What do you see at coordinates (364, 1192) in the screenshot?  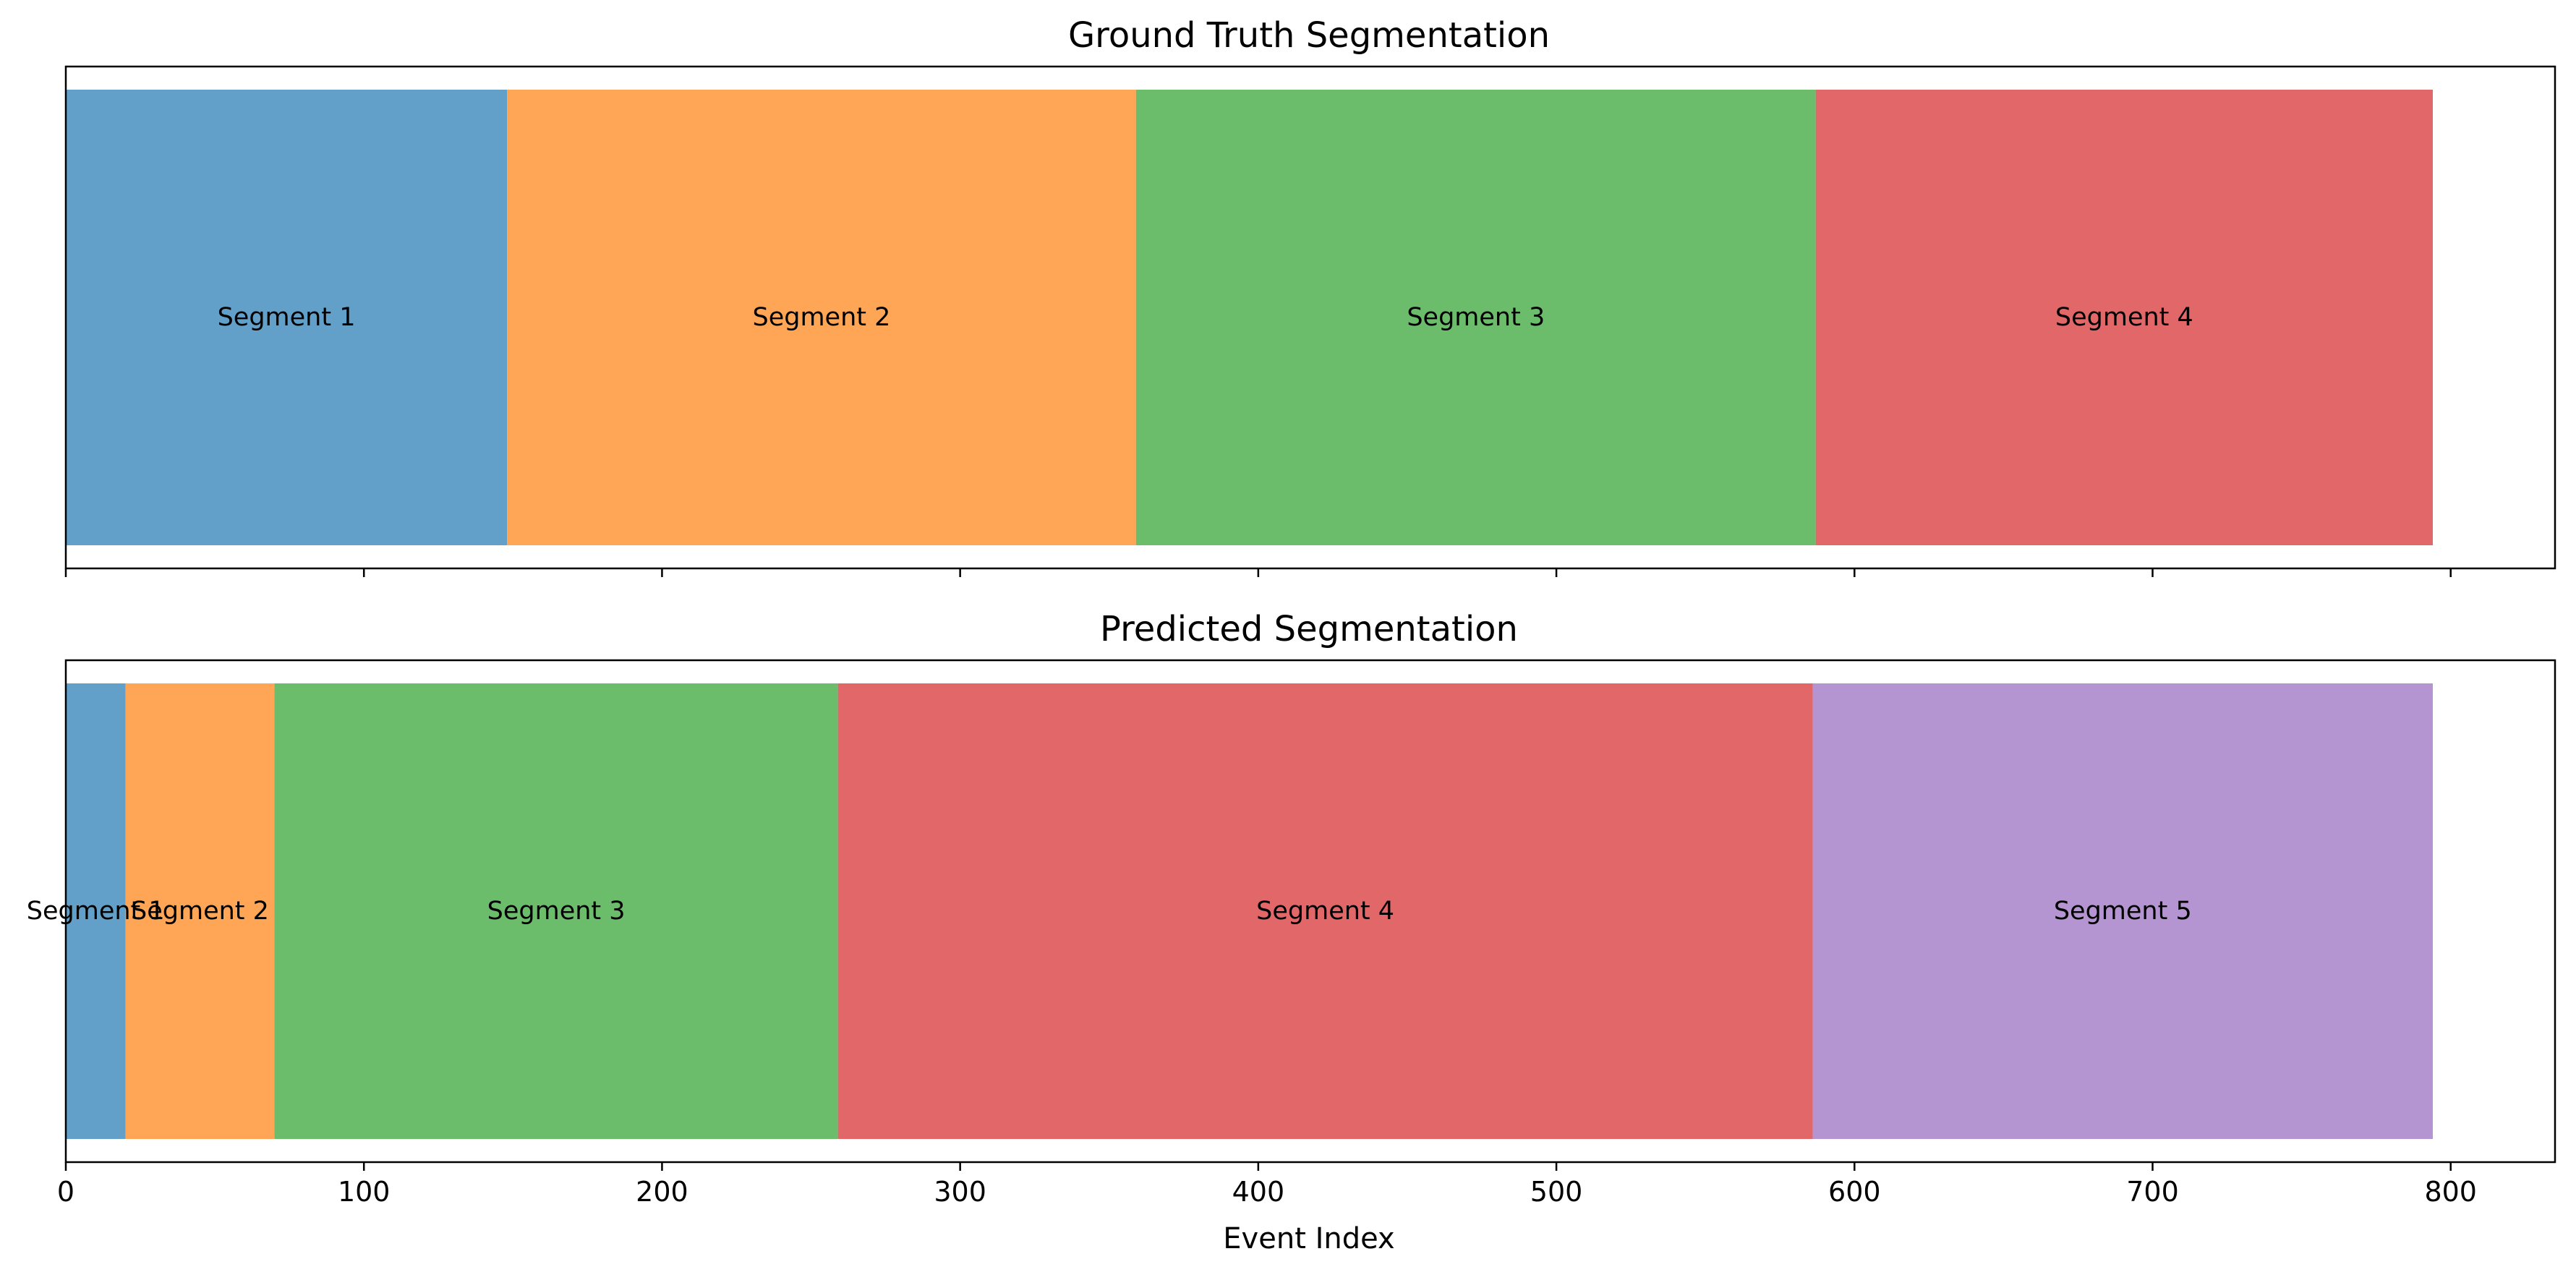 I see `x-tick-label-100: 100` at bounding box center [364, 1192].